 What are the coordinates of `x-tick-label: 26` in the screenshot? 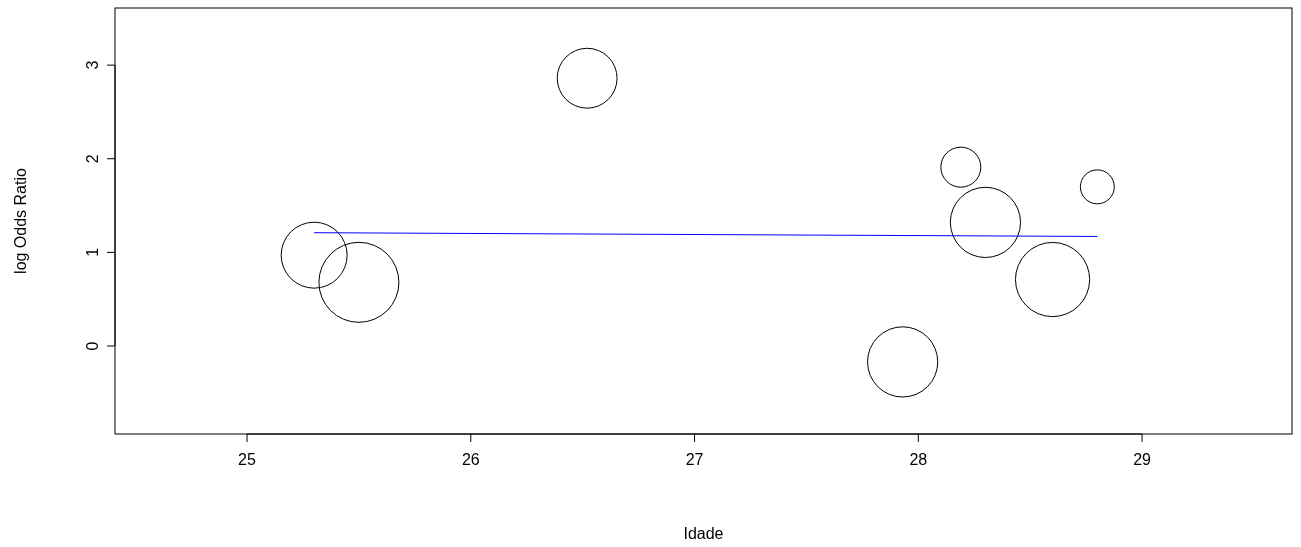 It's located at (470, 459).